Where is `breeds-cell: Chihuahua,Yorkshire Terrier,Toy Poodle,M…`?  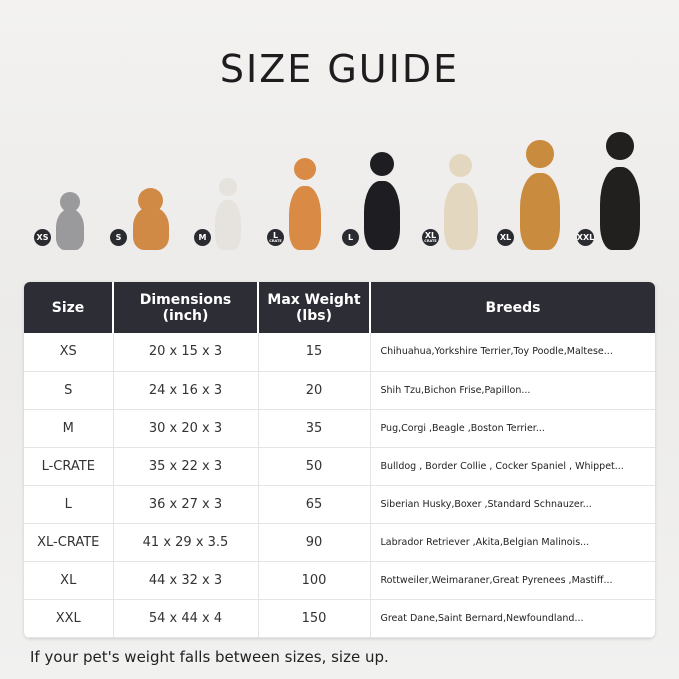
breeds-cell: Chihuahua,Yorkshire Terrier,Toy Poodle,M… is located at coordinates (512, 352).